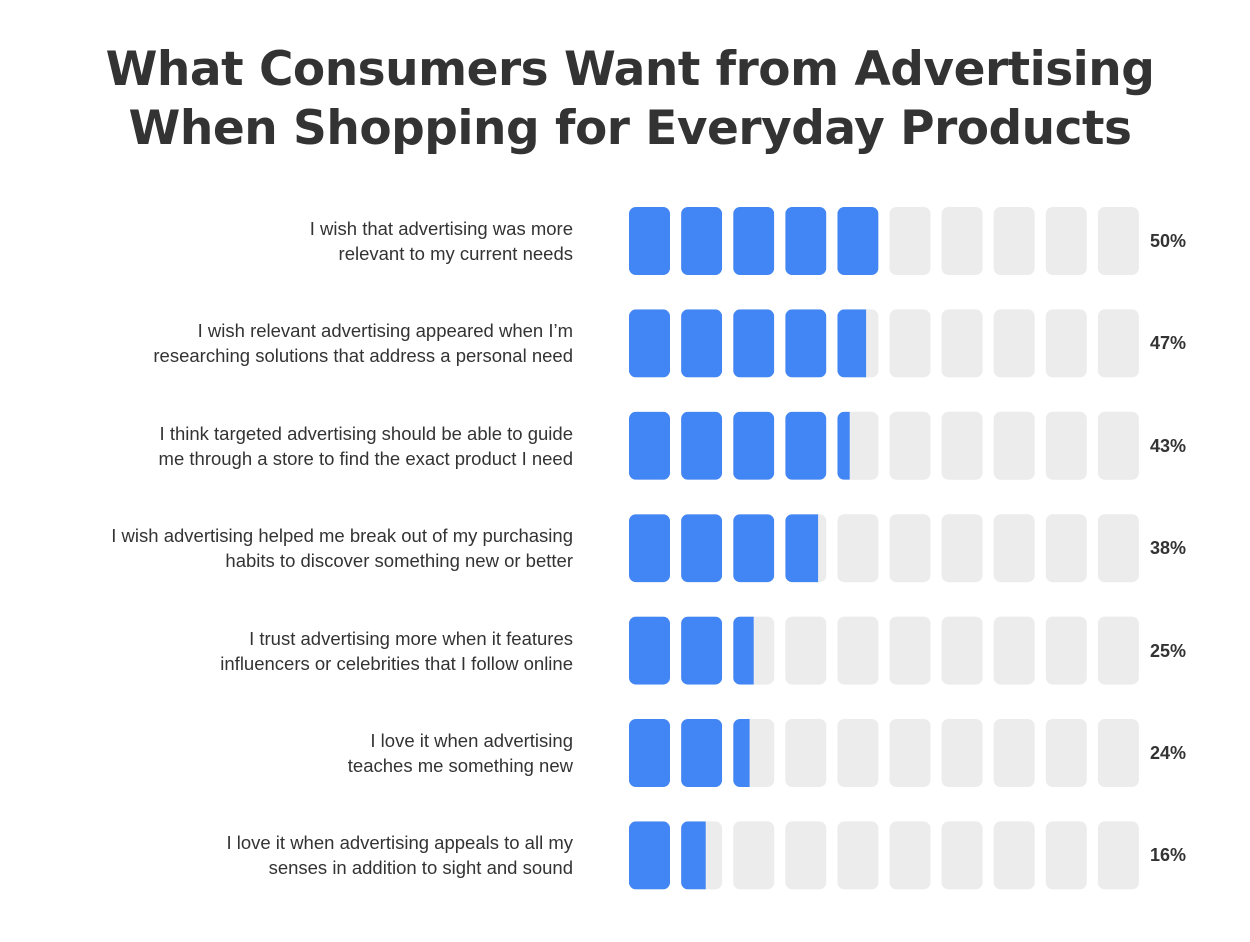 This screenshot has width=1250, height=942. Describe the element at coordinates (630, 128) in the screenshot. I see `chart-title-line-2: When Shopping for Everyday Products` at that location.